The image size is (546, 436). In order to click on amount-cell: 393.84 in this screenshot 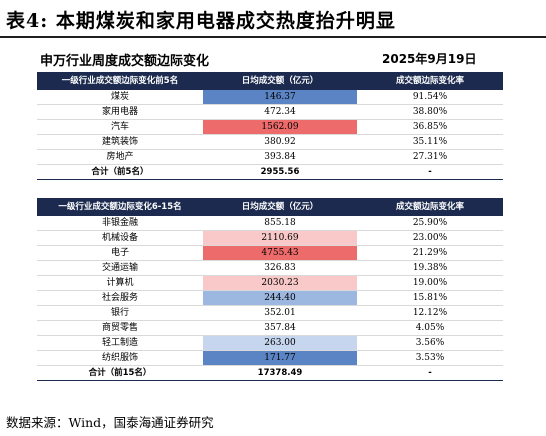, I will do `click(280, 157)`.